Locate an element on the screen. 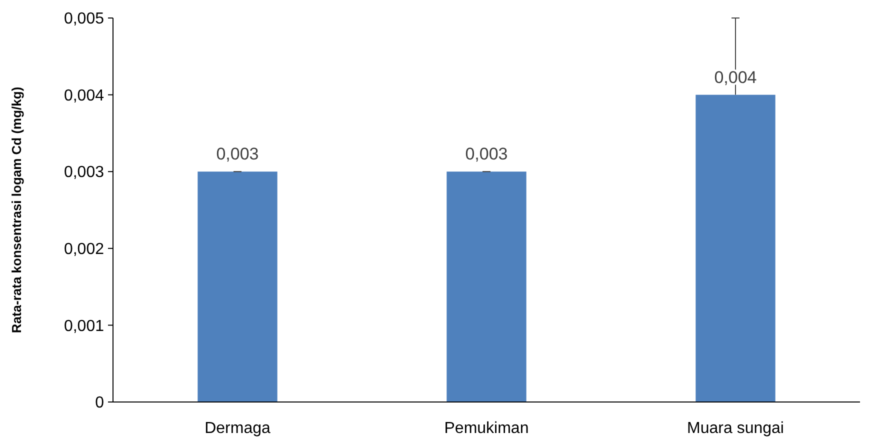 This screenshot has height=439, width=877. y-tick-label: 0,003 is located at coordinates (84, 173).